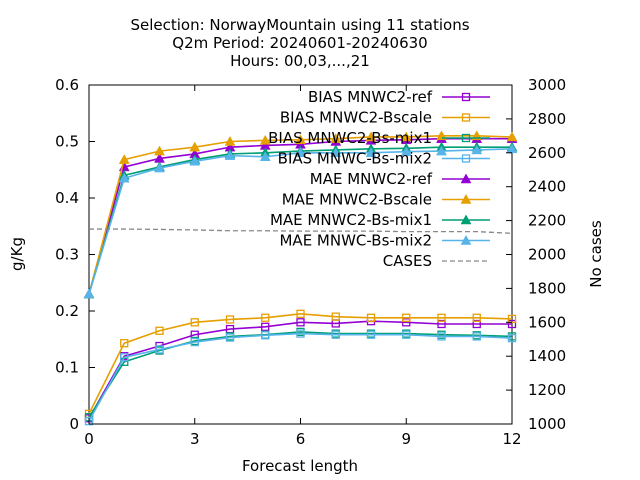 The height and width of the screenshot is (480, 640). Describe the element at coordinates (547, 288) in the screenshot. I see `y2-tick-label: 1800` at that location.